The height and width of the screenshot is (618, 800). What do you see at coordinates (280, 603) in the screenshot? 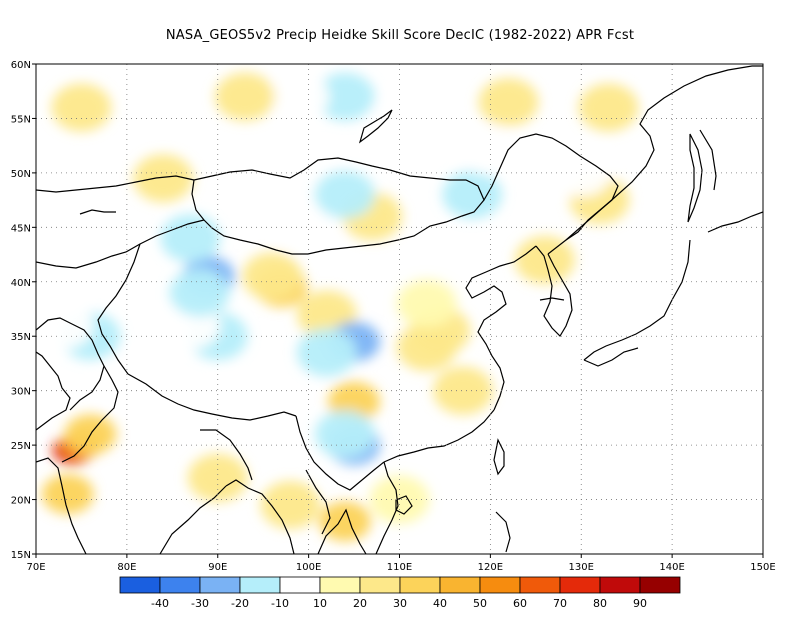
I see `colorbar-label: -10` at bounding box center [280, 603].